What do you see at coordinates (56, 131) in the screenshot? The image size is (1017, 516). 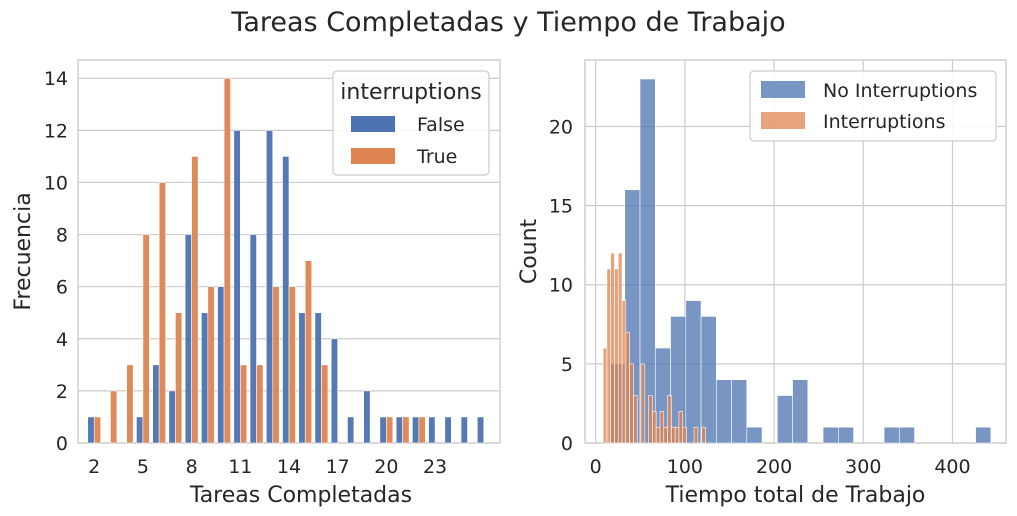 I see `y-tick-label: 12` at bounding box center [56, 131].